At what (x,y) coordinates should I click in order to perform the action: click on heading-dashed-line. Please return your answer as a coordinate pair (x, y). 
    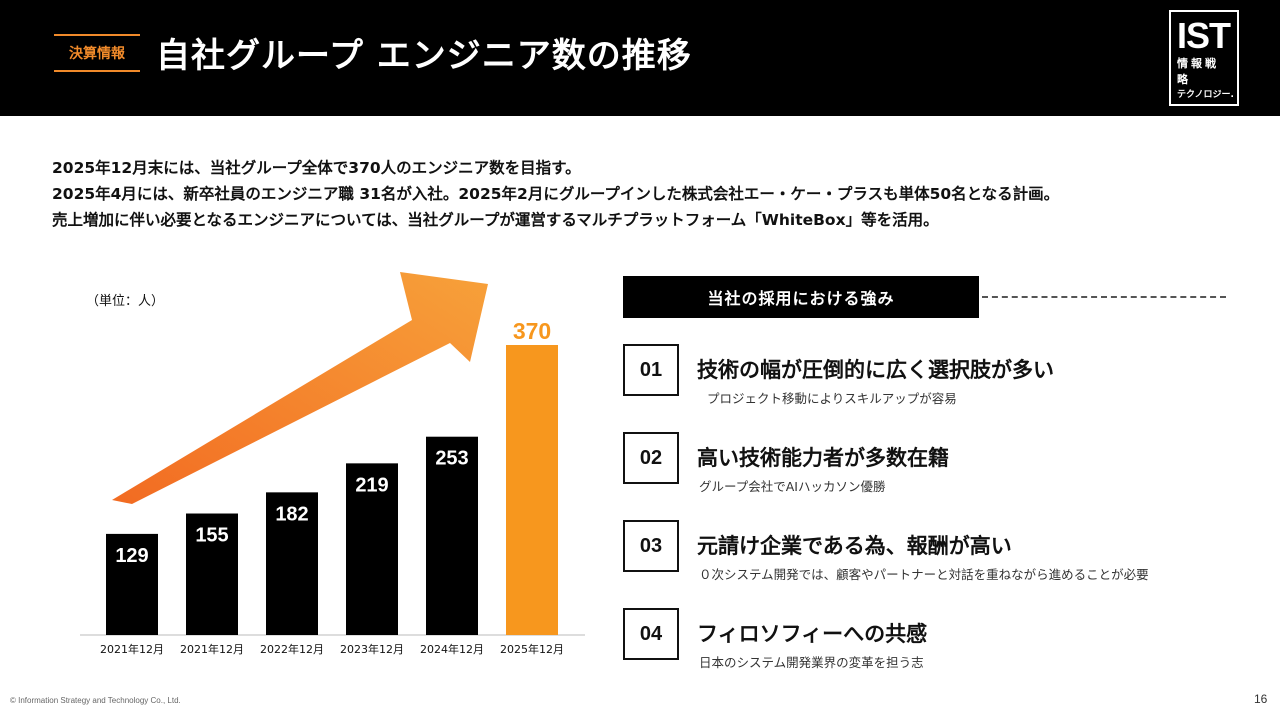
    Looking at the image, I should click on (1104, 297).